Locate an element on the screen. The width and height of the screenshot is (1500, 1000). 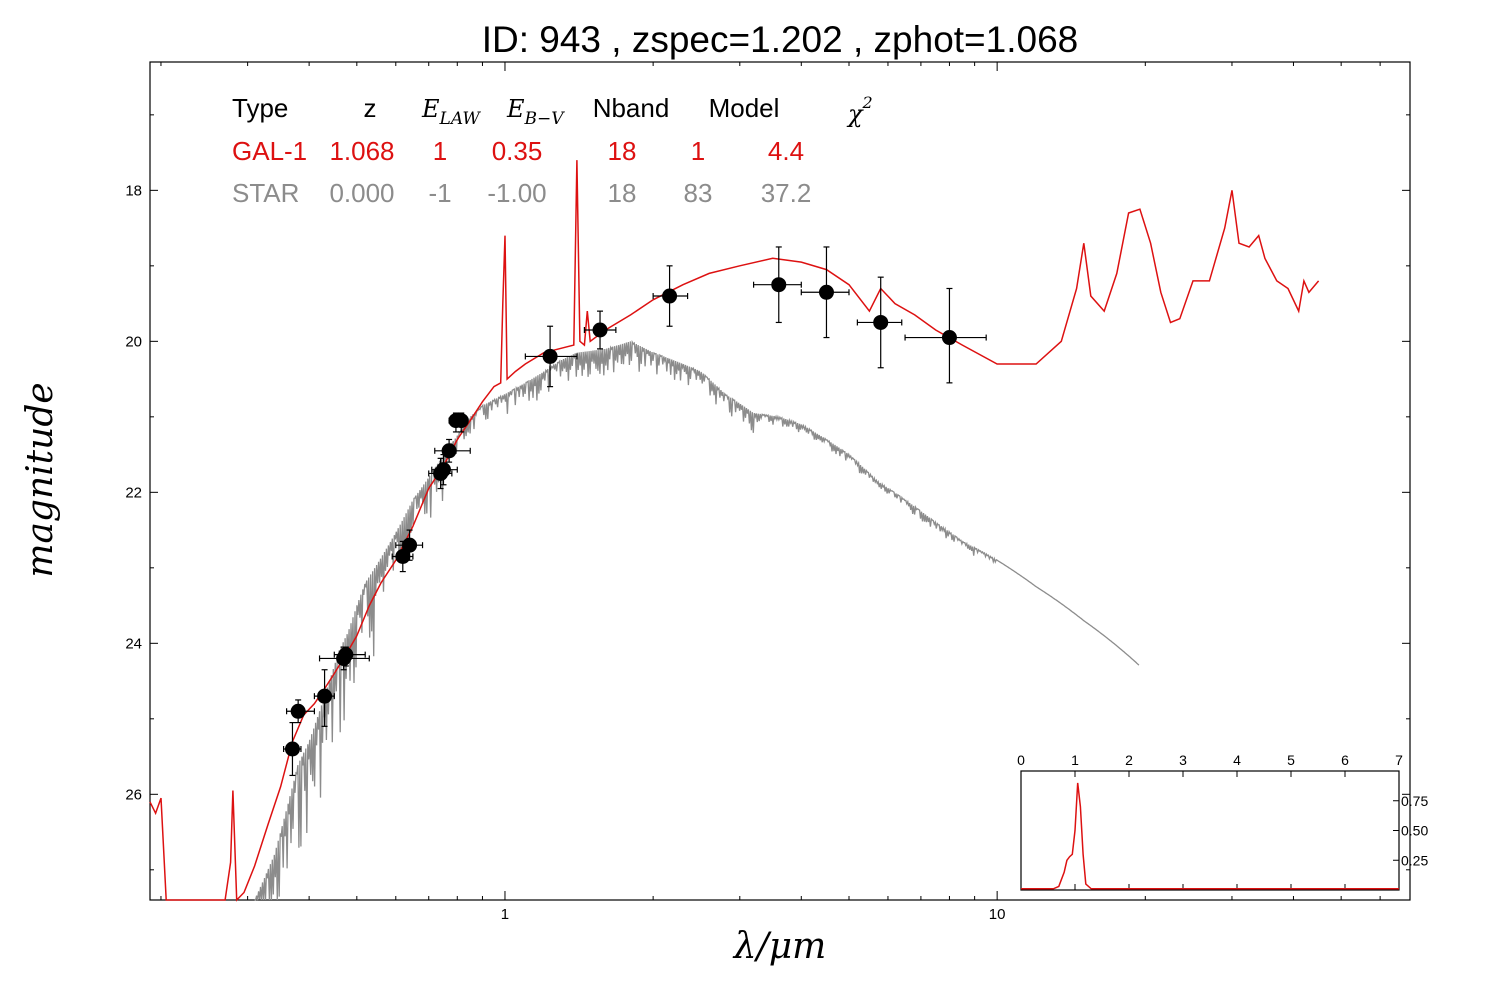
pdz-curve is located at coordinates (1210, 836).